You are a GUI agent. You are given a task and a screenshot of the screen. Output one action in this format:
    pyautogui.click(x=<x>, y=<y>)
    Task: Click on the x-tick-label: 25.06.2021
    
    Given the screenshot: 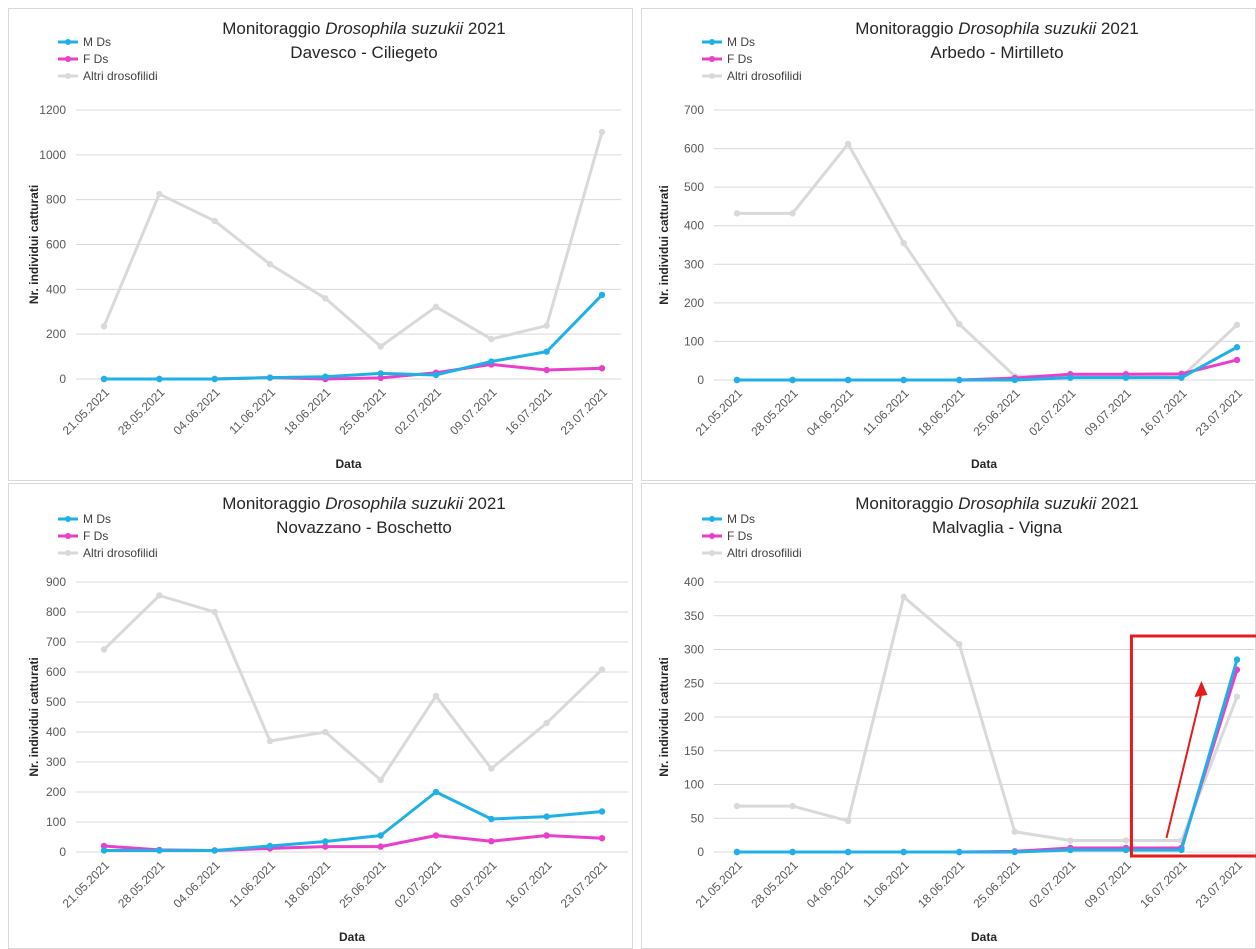 What is the action you would take?
    pyautogui.click(x=997, y=884)
    